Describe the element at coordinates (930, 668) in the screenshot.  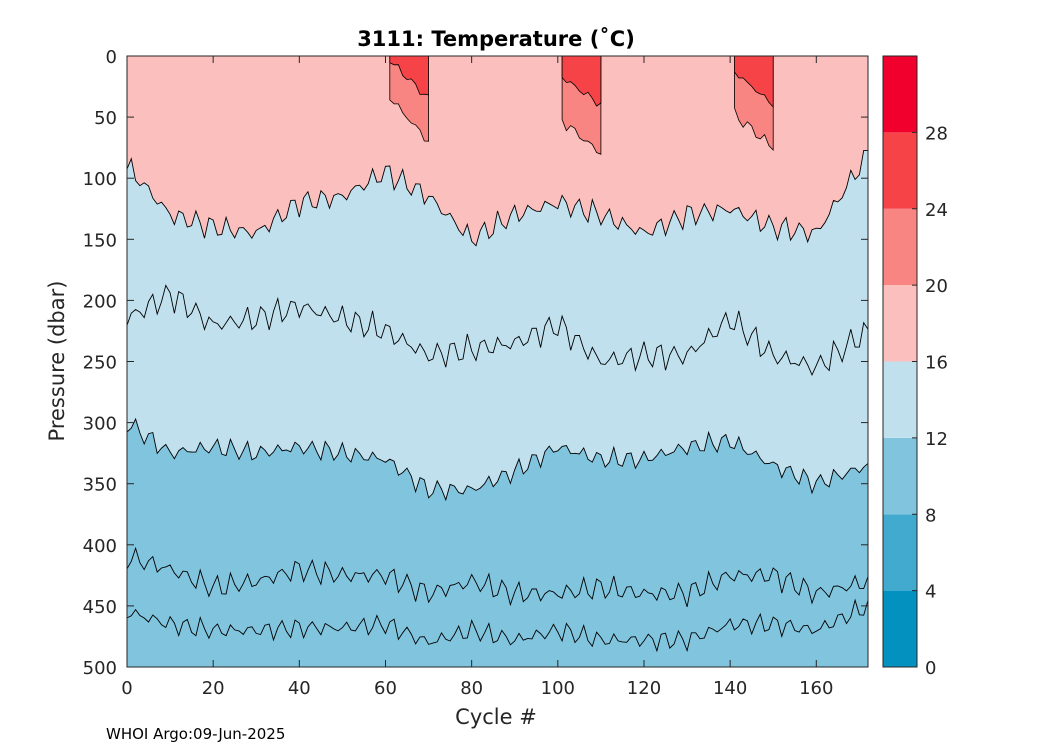
I see `colorbar-tick-label: 0` at that location.